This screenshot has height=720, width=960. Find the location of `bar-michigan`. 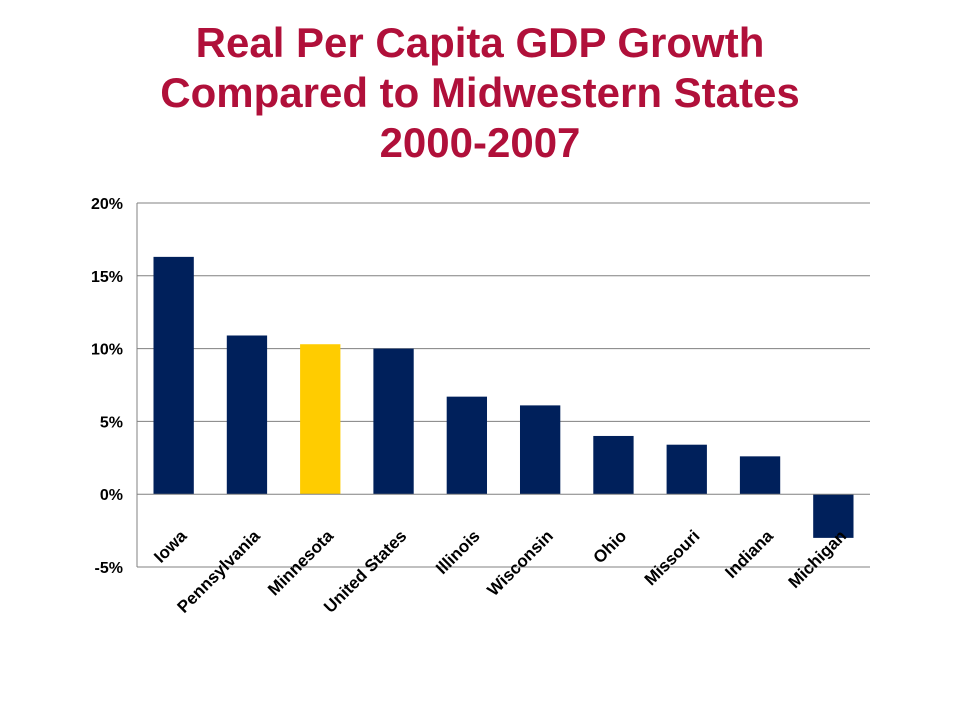

bar-michigan is located at coordinates (833, 516).